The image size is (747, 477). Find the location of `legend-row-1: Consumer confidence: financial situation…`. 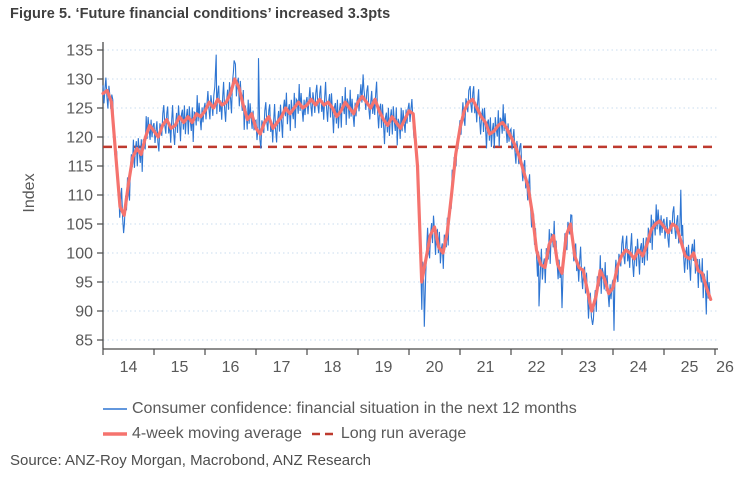

legend-row-1: Consumer confidence: financial situation… is located at coordinates (340, 408).